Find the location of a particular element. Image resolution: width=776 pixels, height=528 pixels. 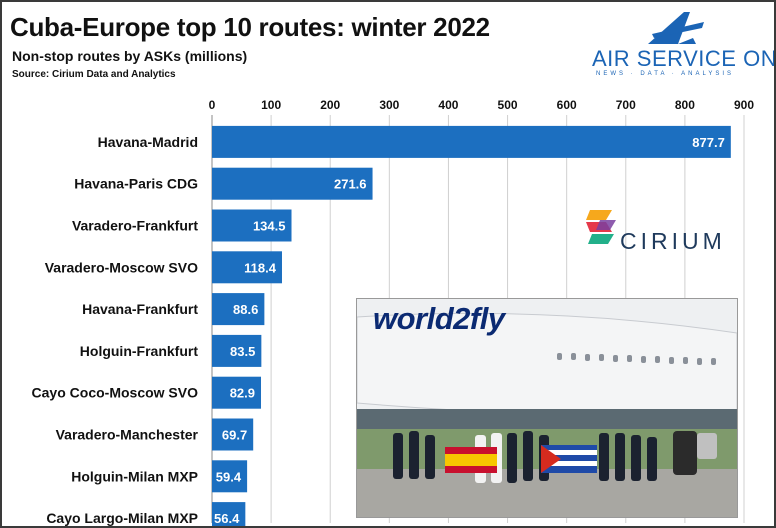

category-label: Holguin-Frankfurt is located at coordinates (139, 351).